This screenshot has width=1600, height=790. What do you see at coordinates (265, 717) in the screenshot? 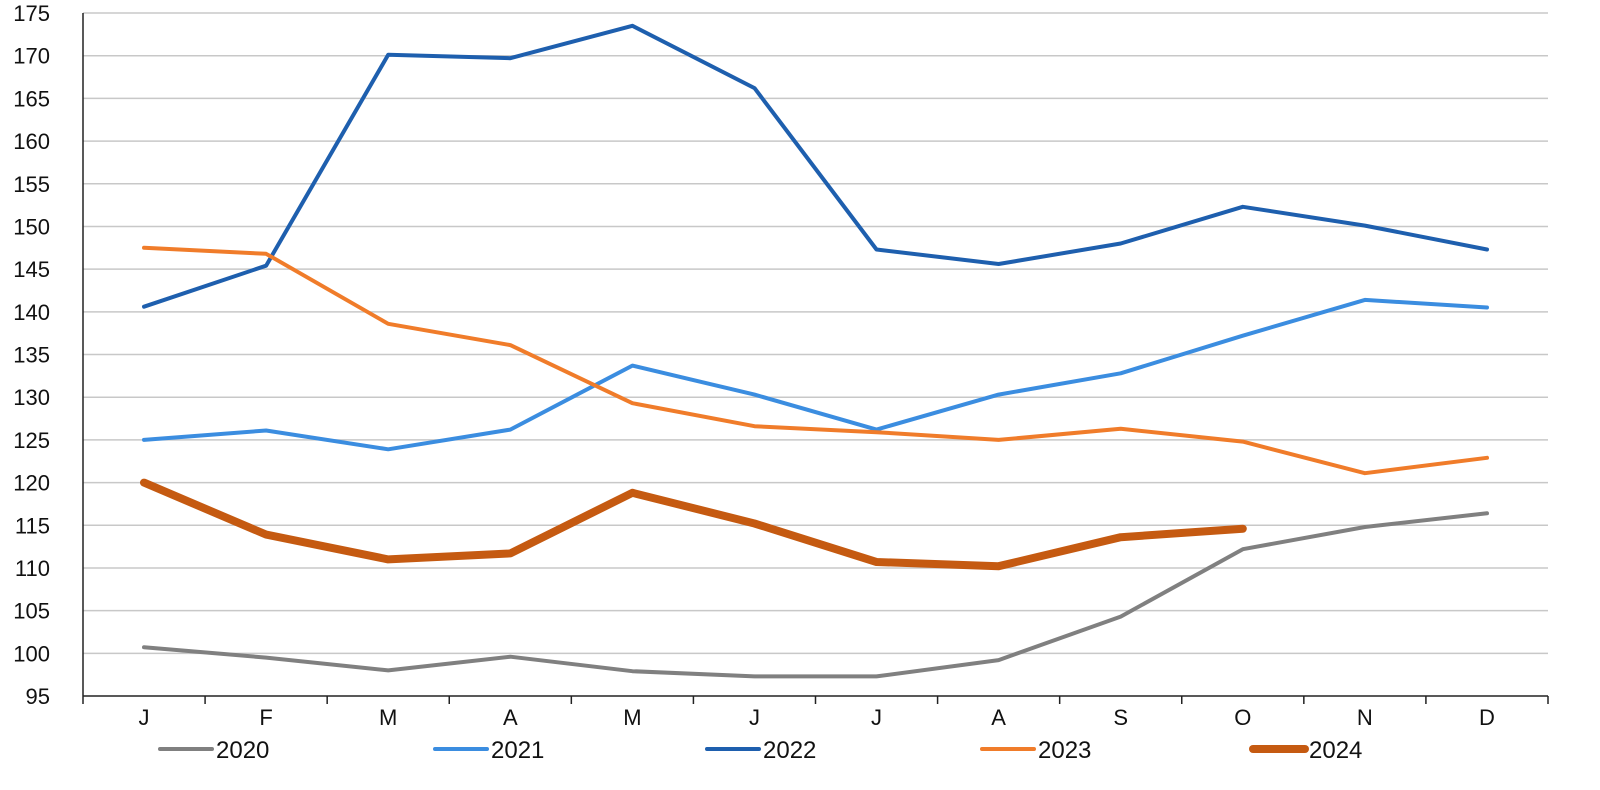
I see `x-tick-label: F` at bounding box center [265, 717].